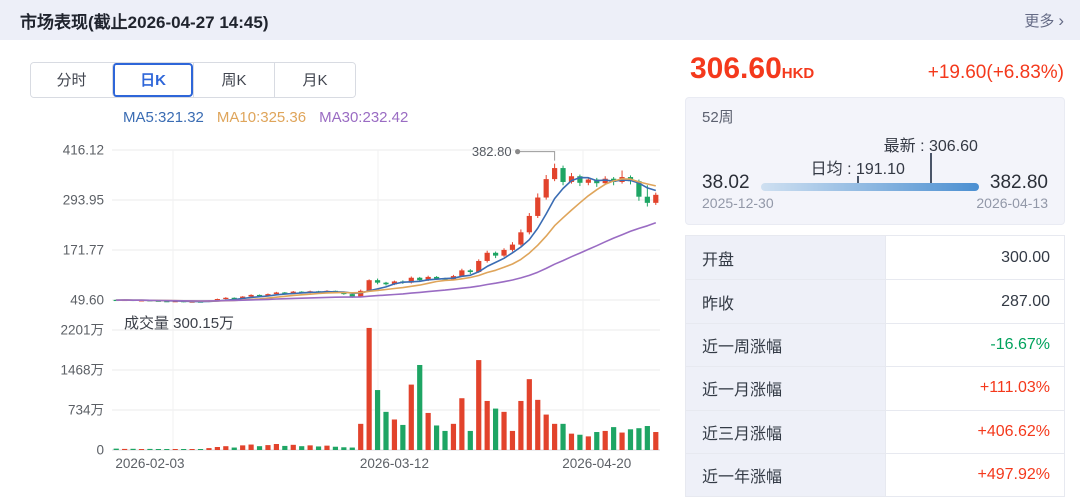 The image size is (1080, 501). I want to click on volume-title: 成交量 300.15万, so click(179, 323).